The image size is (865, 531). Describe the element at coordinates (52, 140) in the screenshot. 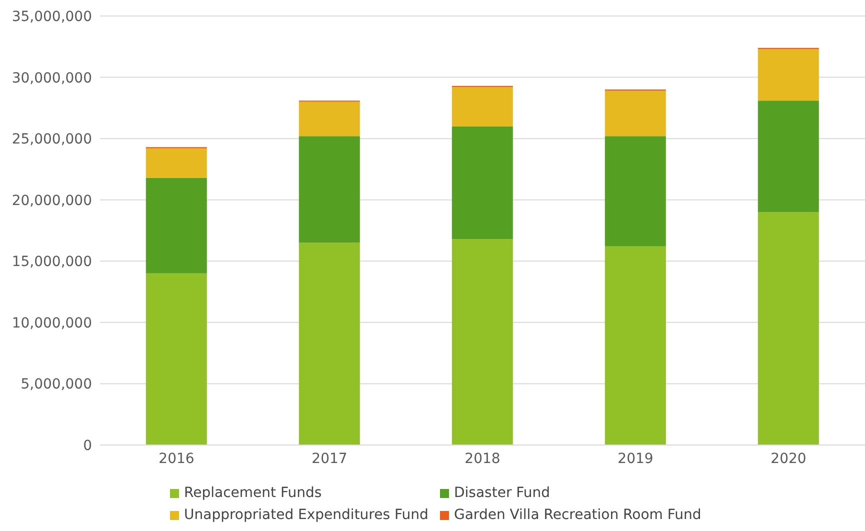

I see `y-tick-label: 25,000,000` at that location.